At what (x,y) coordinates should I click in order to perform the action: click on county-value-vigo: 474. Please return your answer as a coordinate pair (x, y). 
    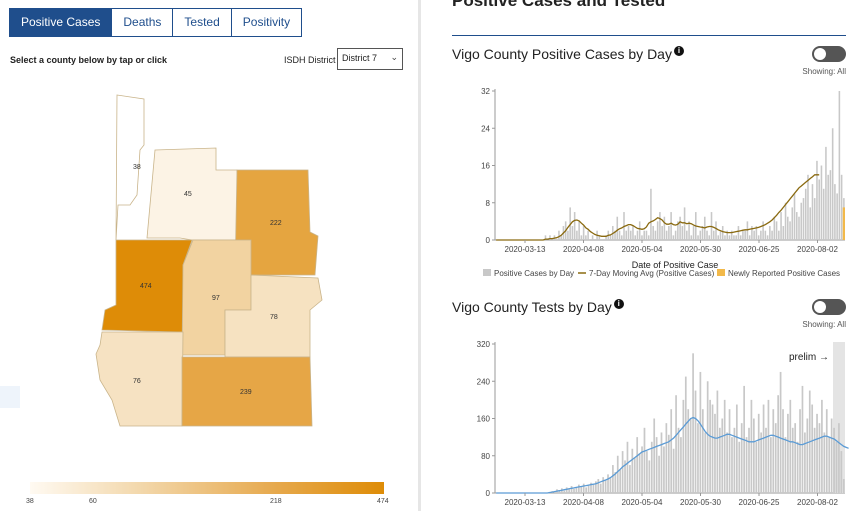
    Looking at the image, I should click on (146, 286).